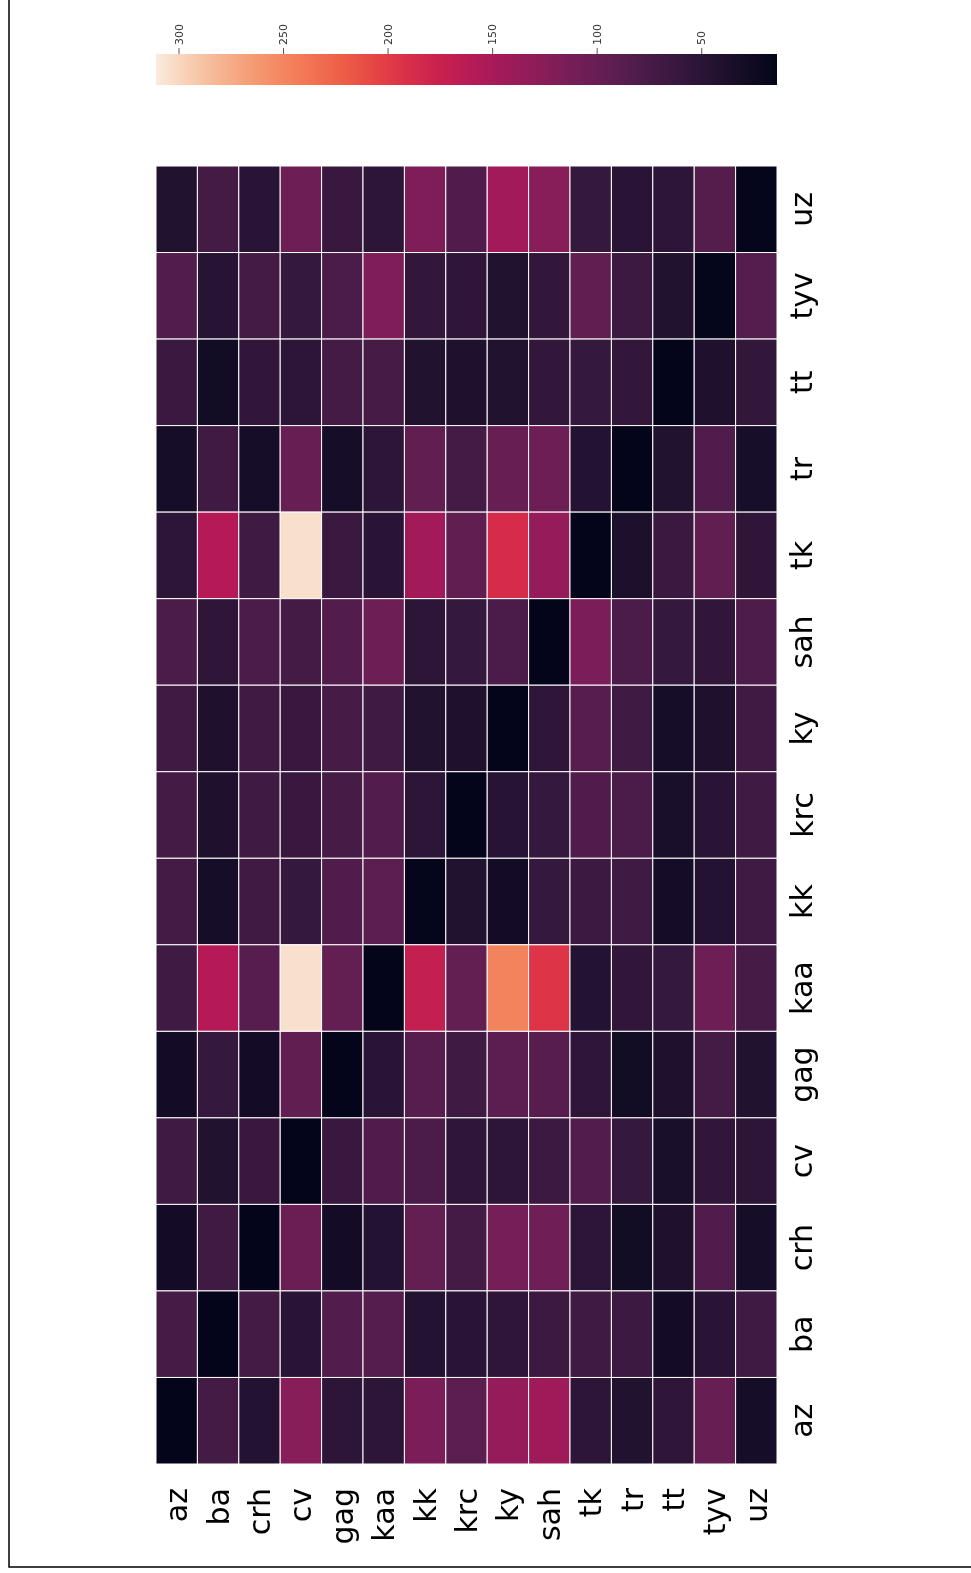 The width and height of the screenshot is (971, 1573). What do you see at coordinates (259, 1512) in the screenshot?
I see `x-tick-label: crh` at bounding box center [259, 1512].